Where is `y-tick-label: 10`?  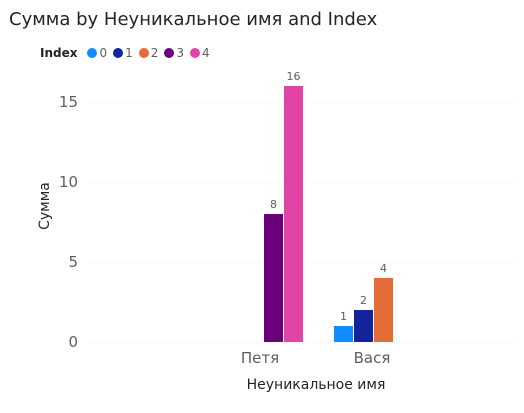 y-tick-label: 10 is located at coordinates (68, 182).